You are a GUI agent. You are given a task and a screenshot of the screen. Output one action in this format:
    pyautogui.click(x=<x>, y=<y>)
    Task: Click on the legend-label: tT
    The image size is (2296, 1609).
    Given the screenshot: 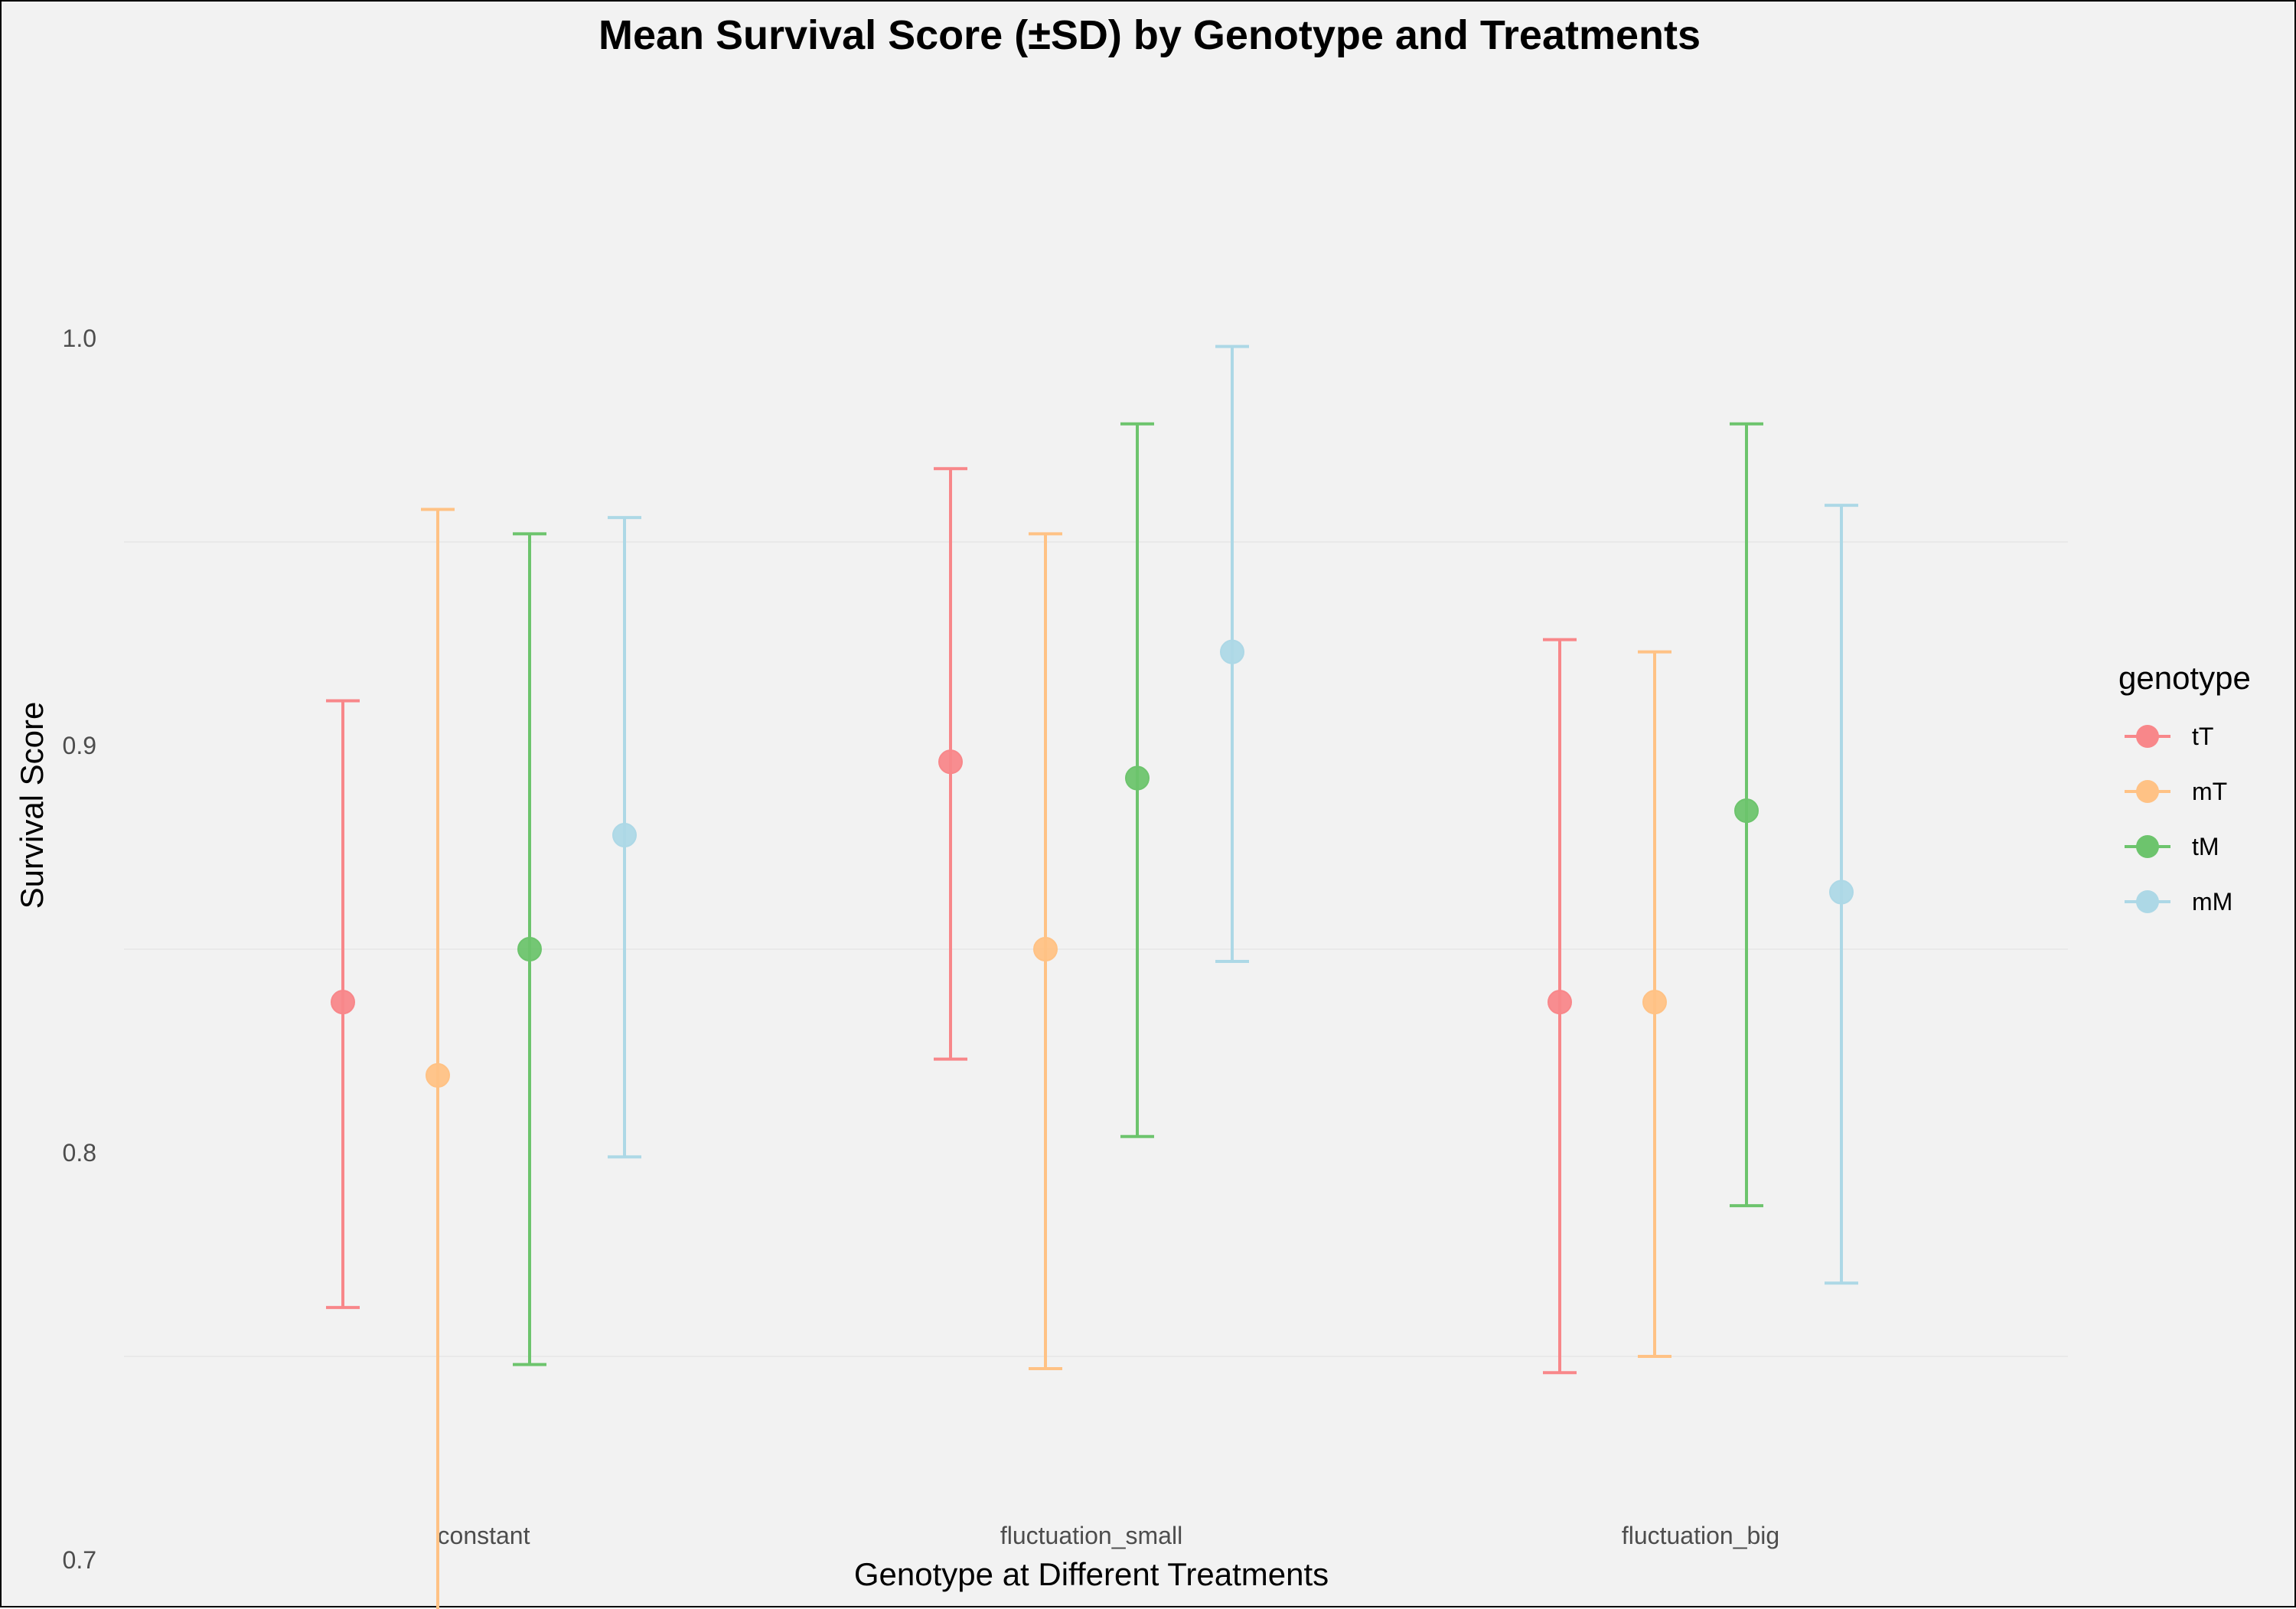 What is the action you would take?
    pyautogui.click(x=2202, y=736)
    